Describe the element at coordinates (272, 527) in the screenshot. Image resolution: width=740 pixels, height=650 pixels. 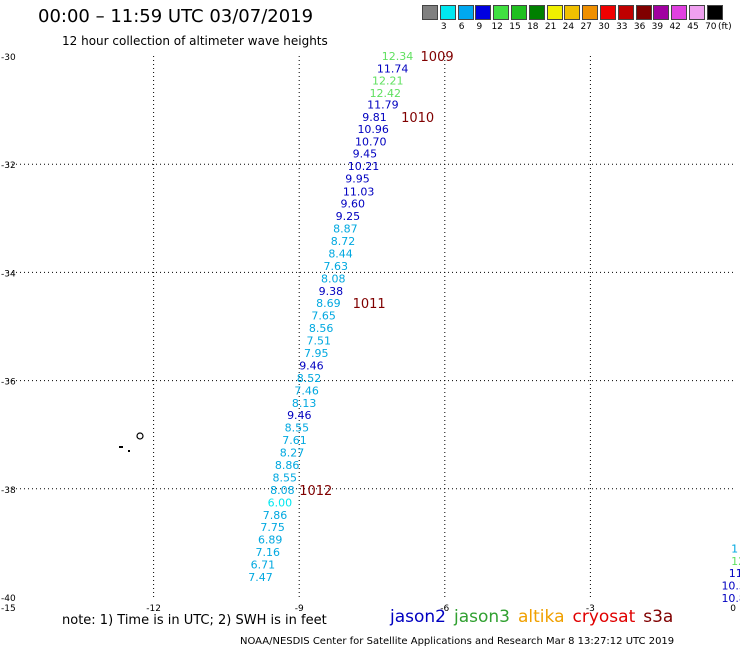
I see `wave-height-label: 7.75` at that location.